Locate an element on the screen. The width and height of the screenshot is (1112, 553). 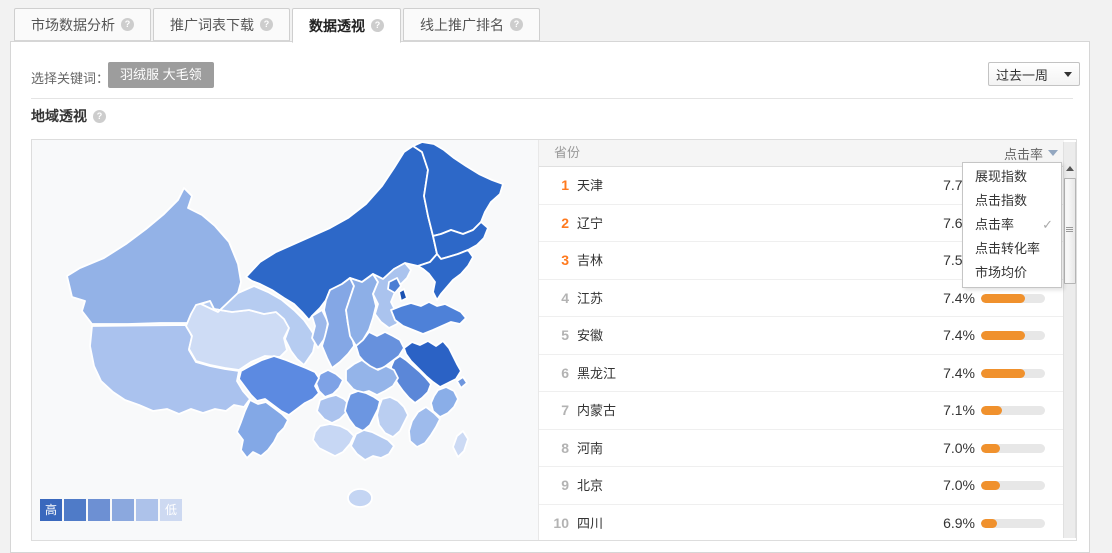
rank-number: 8 is located at coordinates (565, 447).